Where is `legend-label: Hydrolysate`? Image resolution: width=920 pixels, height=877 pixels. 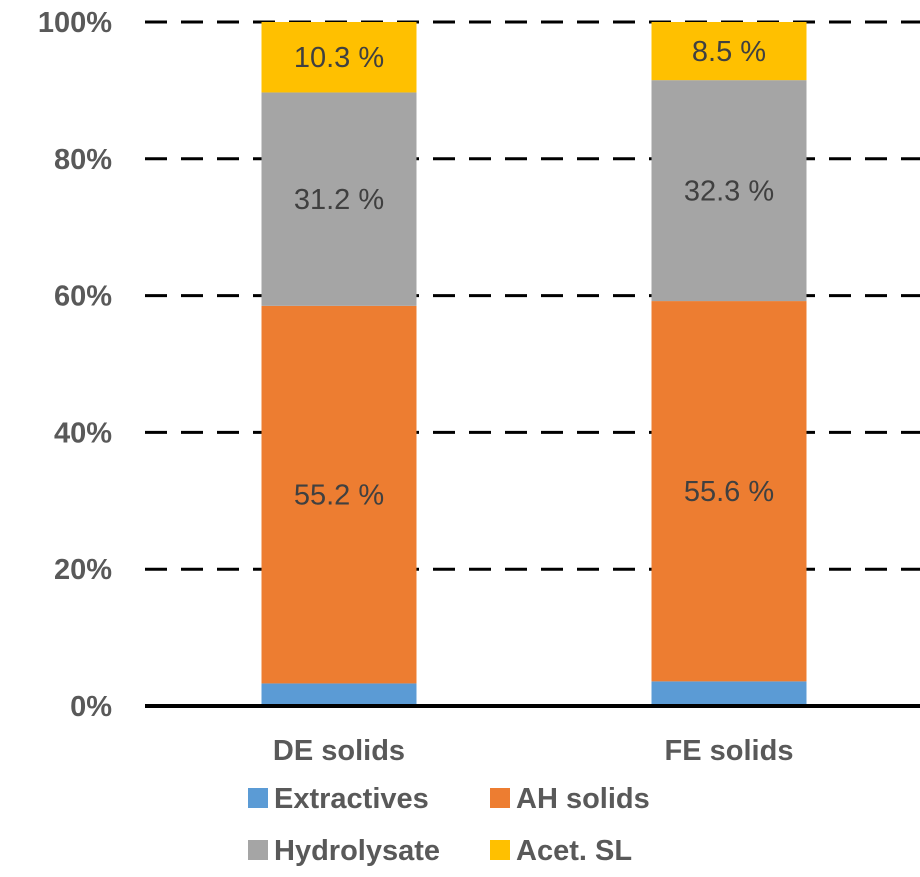
legend-label: Hydrolysate is located at coordinates (357, 851).